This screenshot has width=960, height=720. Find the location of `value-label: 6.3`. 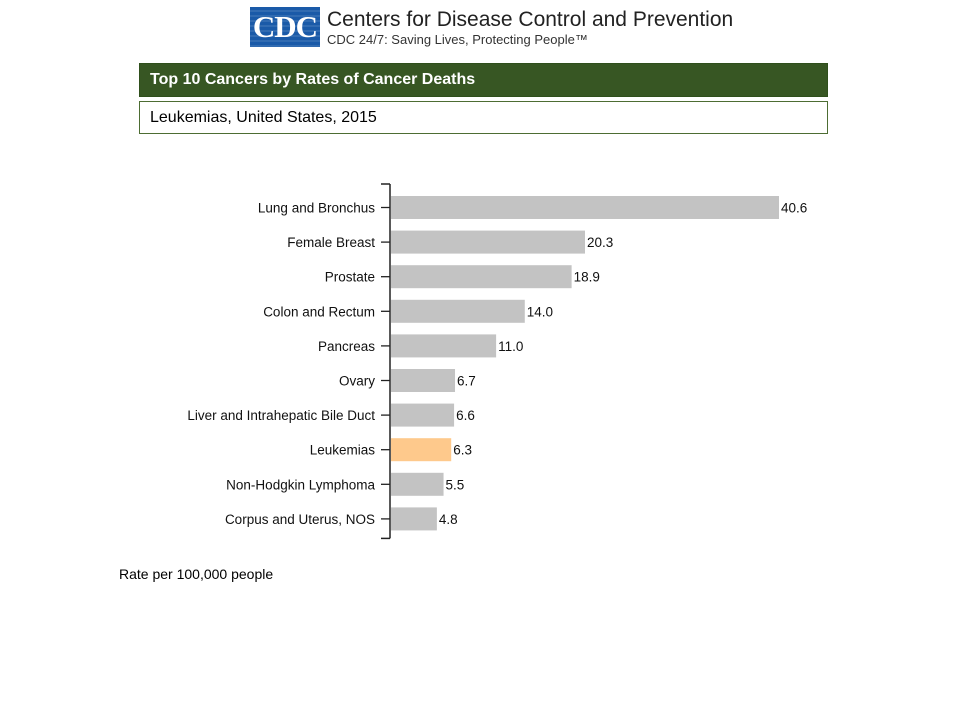

value-label: 6.3 is located at coordinates (462, 450).